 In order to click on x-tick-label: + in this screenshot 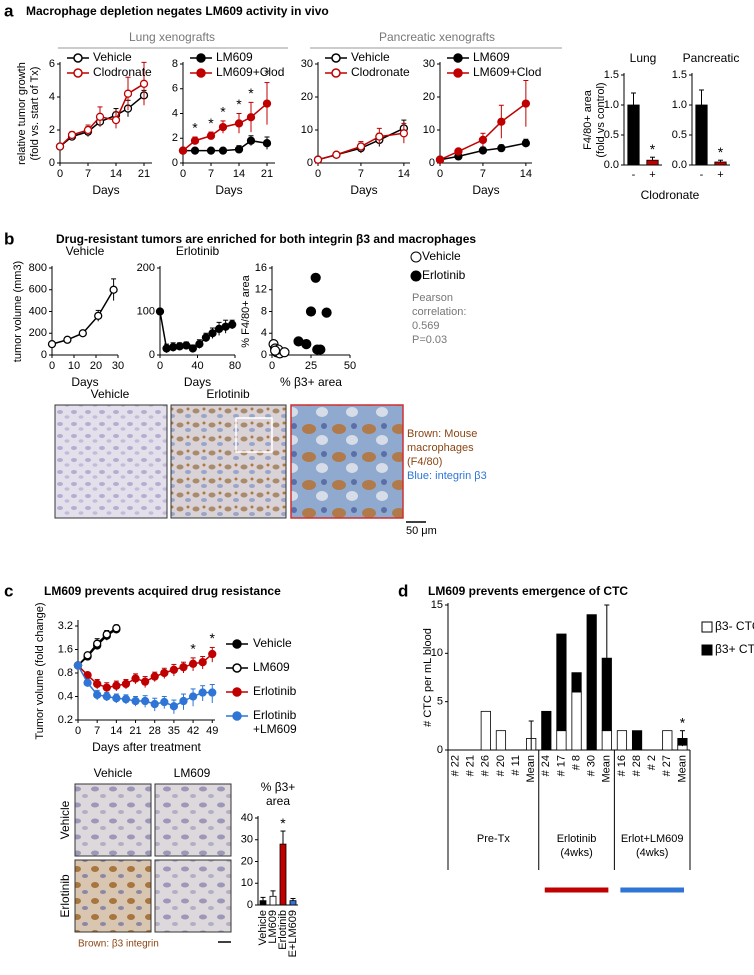, I will do `click(720, 175)`.